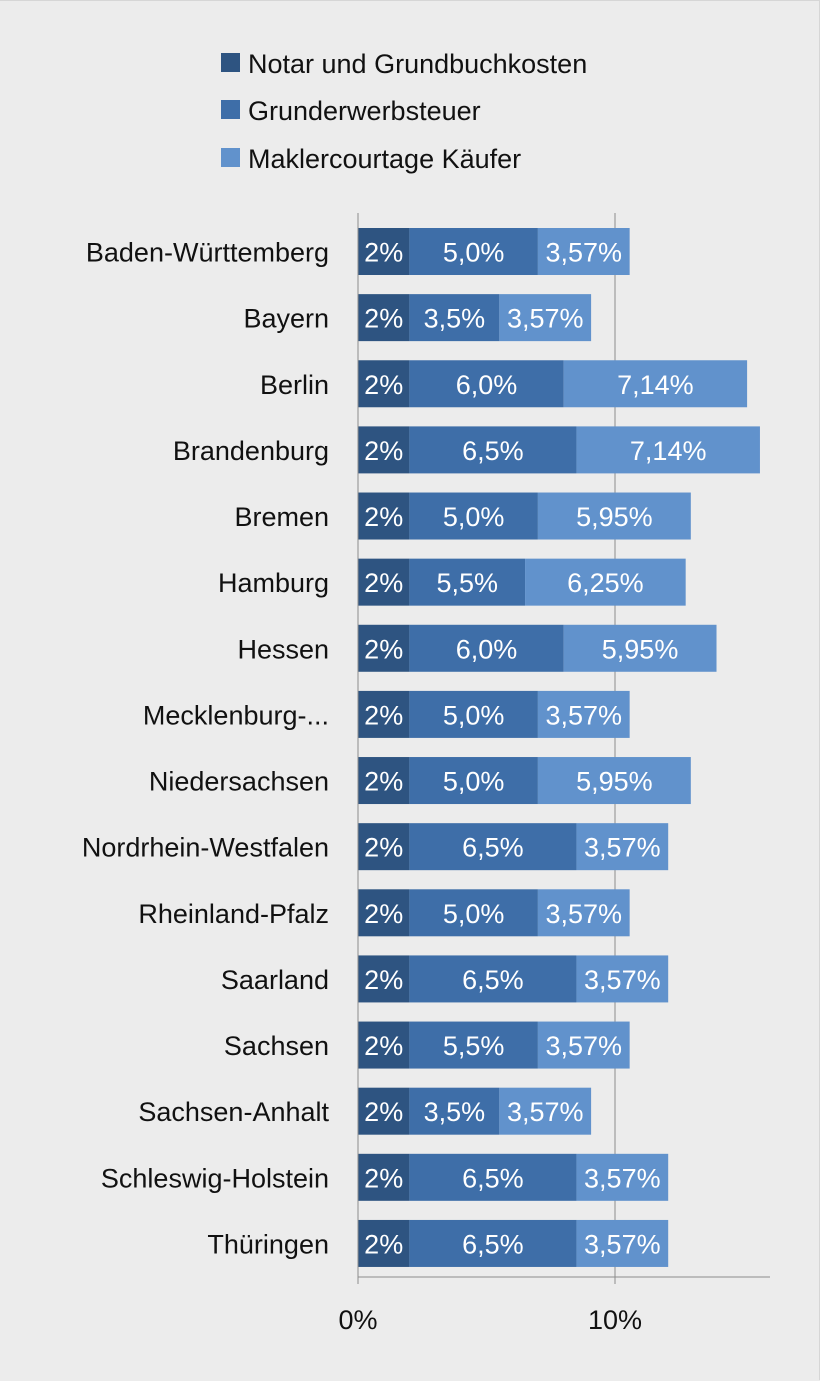  Describe the element at coordinates (215, 1178) in the screenshot. I see `category-label-14: Schleswig-Holstein` at that location.